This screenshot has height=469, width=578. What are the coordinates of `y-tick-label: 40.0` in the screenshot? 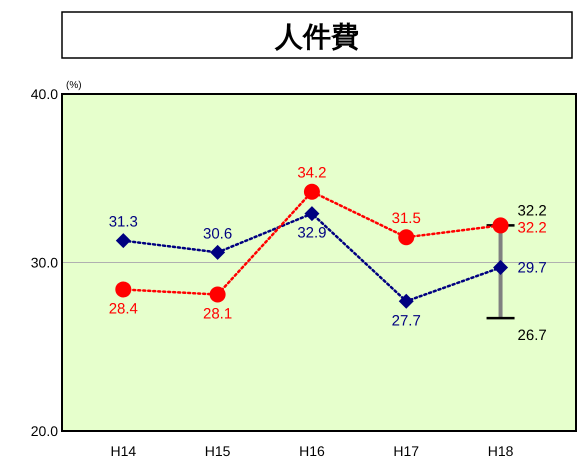 It's located at (44, 94).